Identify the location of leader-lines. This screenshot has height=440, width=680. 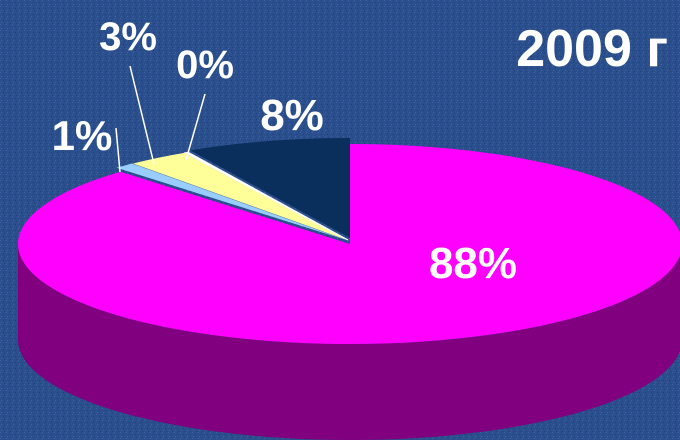
(160, 119).